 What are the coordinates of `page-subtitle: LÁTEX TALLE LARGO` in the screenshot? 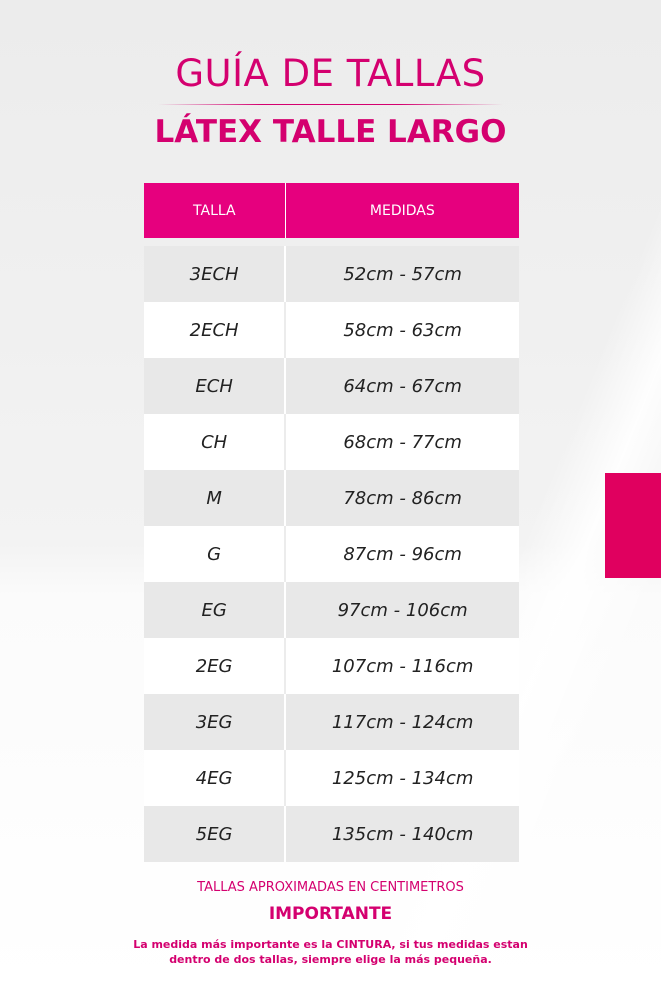 It's located at (330, 132).